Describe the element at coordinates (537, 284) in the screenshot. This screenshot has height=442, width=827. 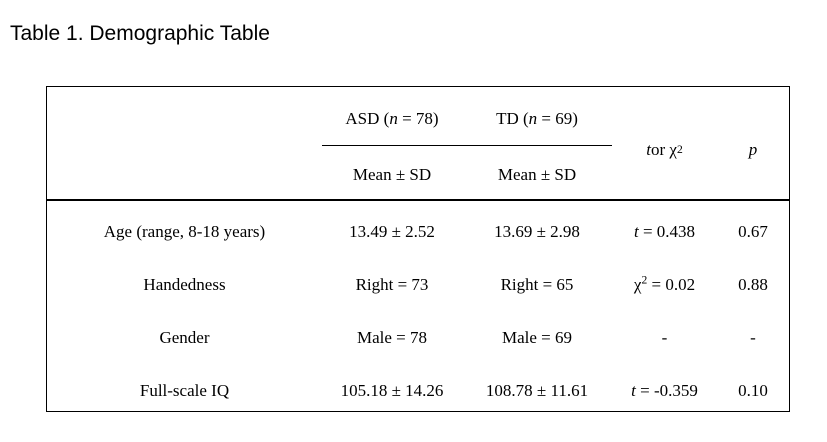
I see `td-value: Right = 65` at that location.